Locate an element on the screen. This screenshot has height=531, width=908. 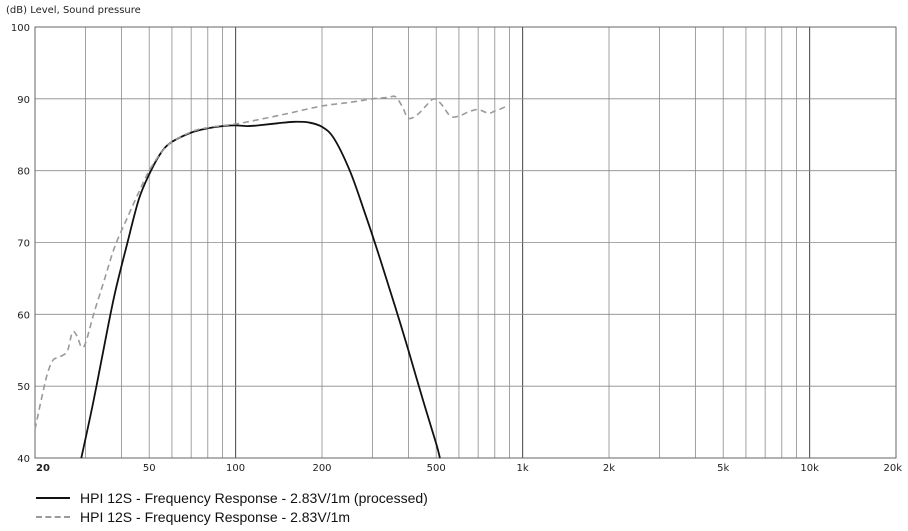
y-tick-label: 60 is located at coordinates (23, 315).